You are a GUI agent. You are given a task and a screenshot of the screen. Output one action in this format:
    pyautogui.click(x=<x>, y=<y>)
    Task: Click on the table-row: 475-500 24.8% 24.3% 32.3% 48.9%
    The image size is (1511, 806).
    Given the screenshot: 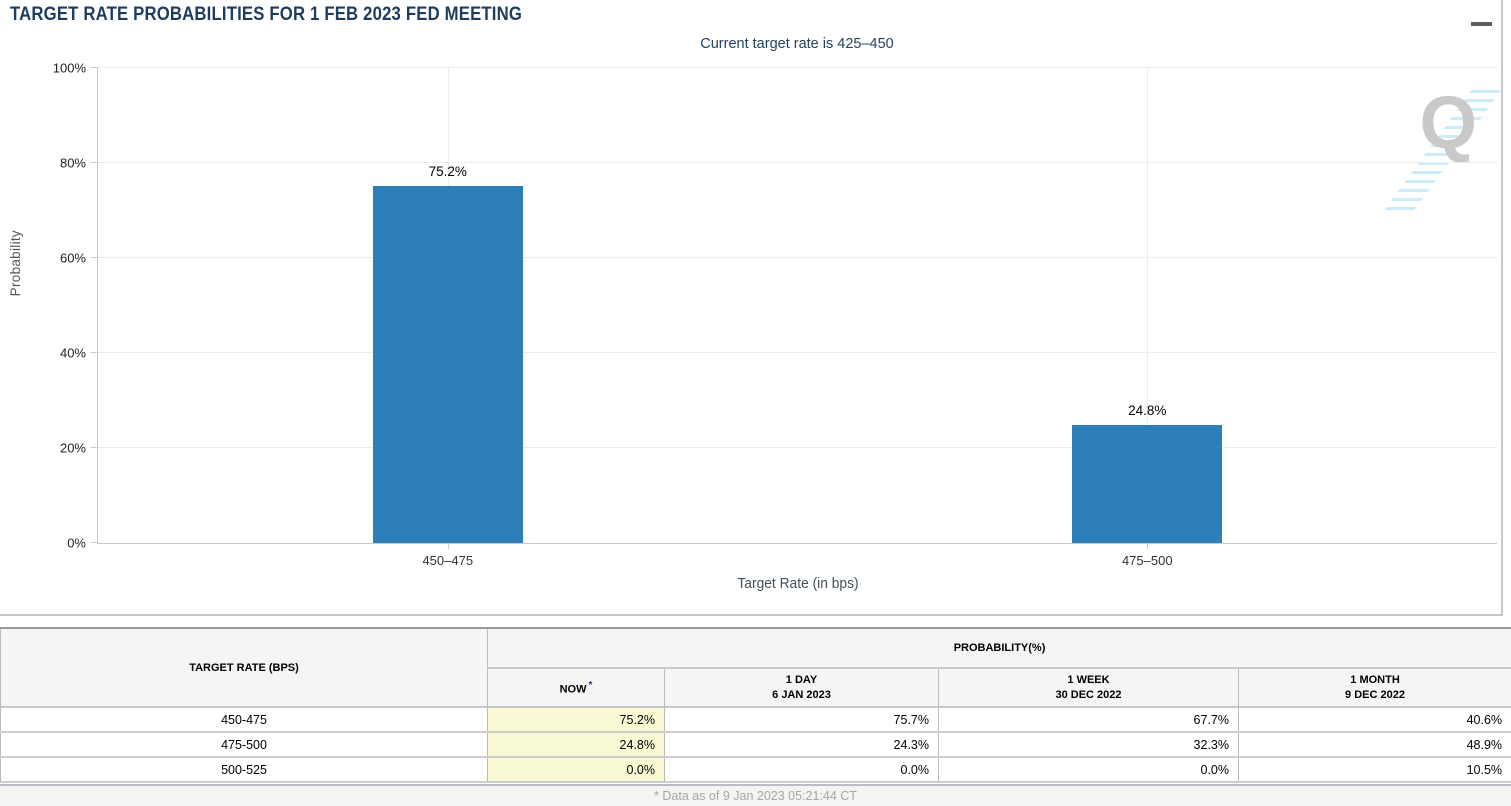 What is the action you would take?
    pyautogui.click(x=755, y=744)
    